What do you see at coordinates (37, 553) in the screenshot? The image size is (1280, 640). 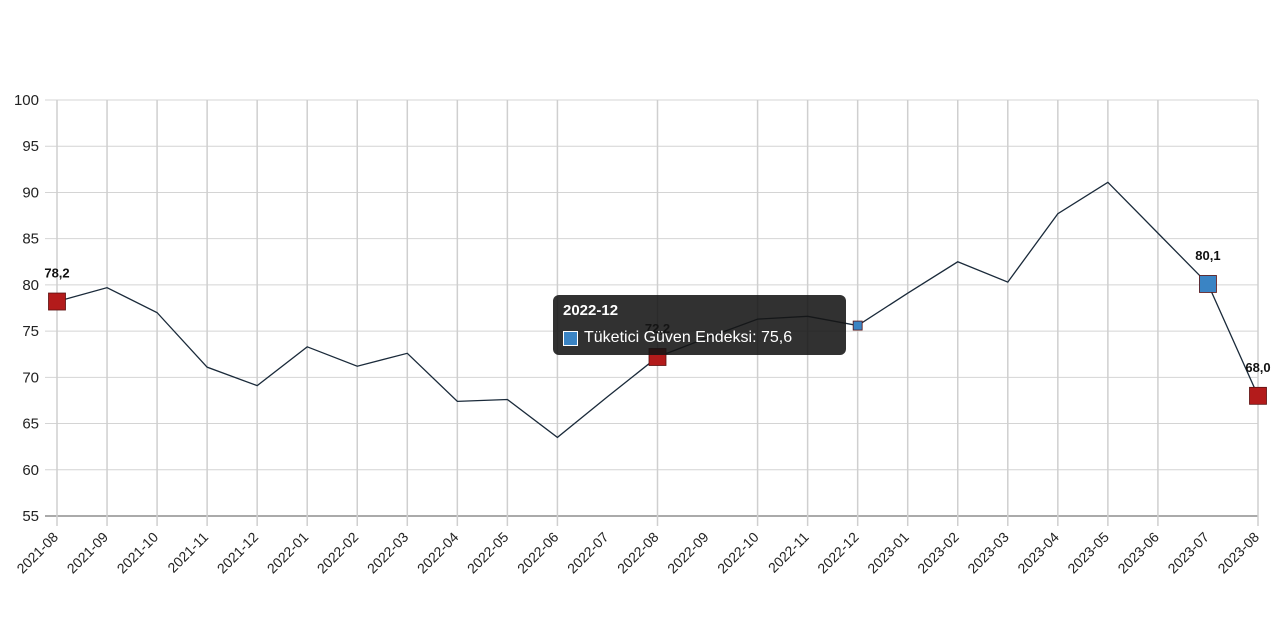 I see `x-tick-label: 2021-08` at bounding box center [37, 553].